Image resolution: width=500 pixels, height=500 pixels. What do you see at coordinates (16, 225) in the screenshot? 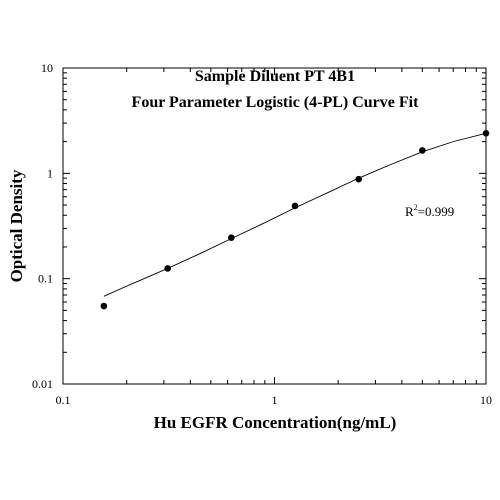
I see `y-axis-label: Optical Density` at bounding box center [16, 225].